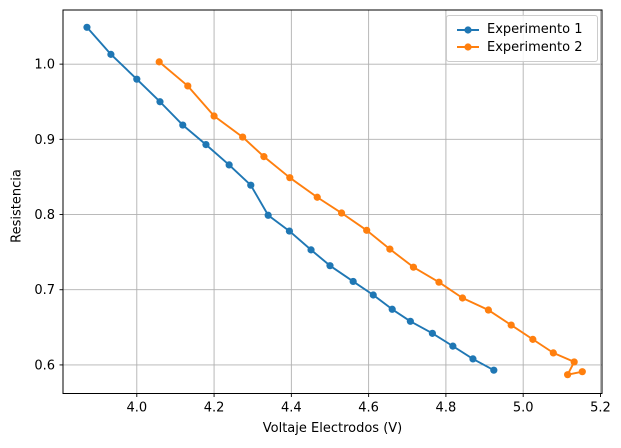 The height and width of the screenshot is (448, 621). I want to click on legend-label-experimento-2: Experimento 2, so click(535, 47).